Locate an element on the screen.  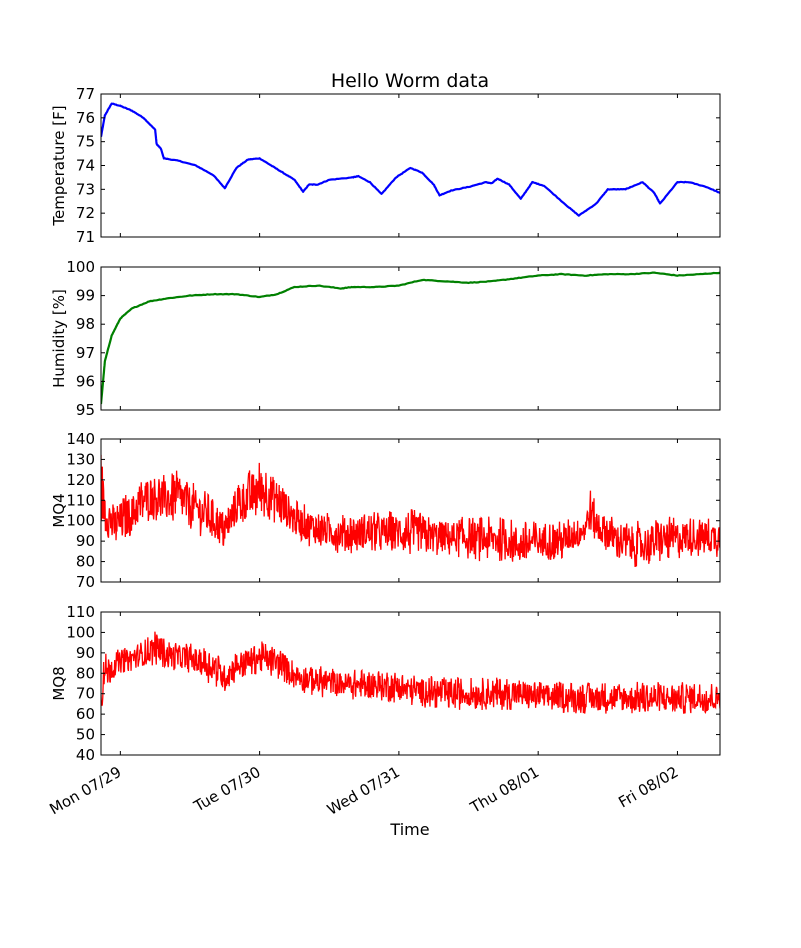
series-line-humidity is located at coordinates (410, 338).